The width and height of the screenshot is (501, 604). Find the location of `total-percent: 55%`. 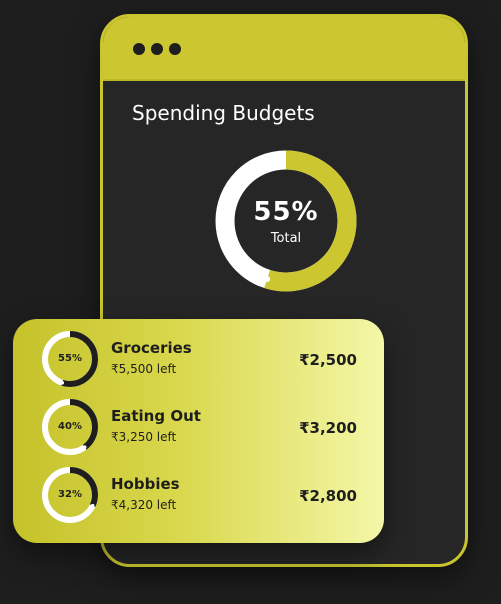

total-percent: 55% is located at coordinates (286, 212).